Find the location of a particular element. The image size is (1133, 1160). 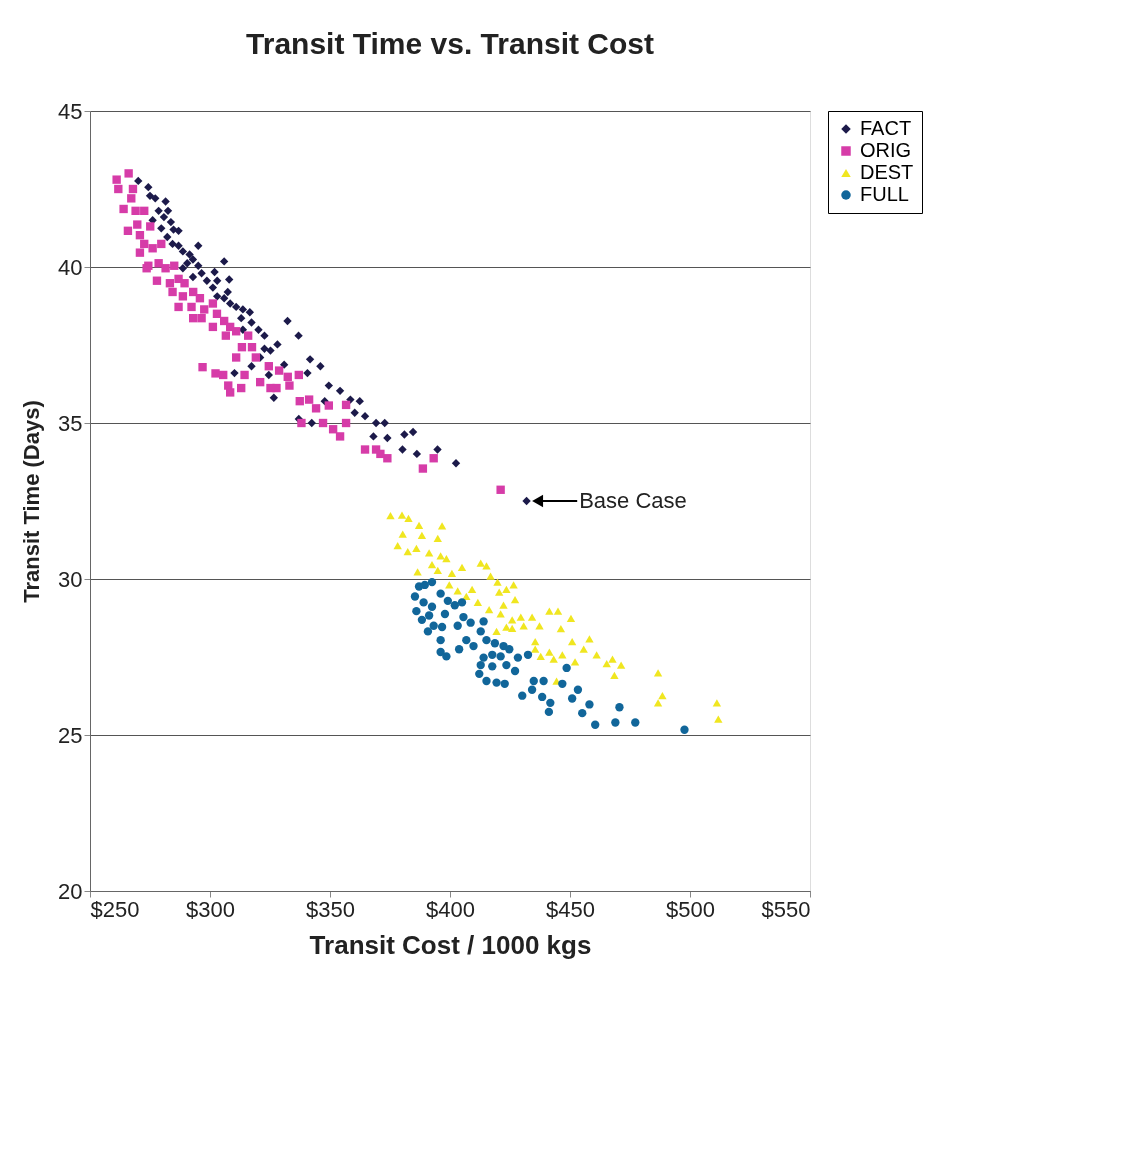

y-tick-label: 45 is located at coordinates (70, 111).